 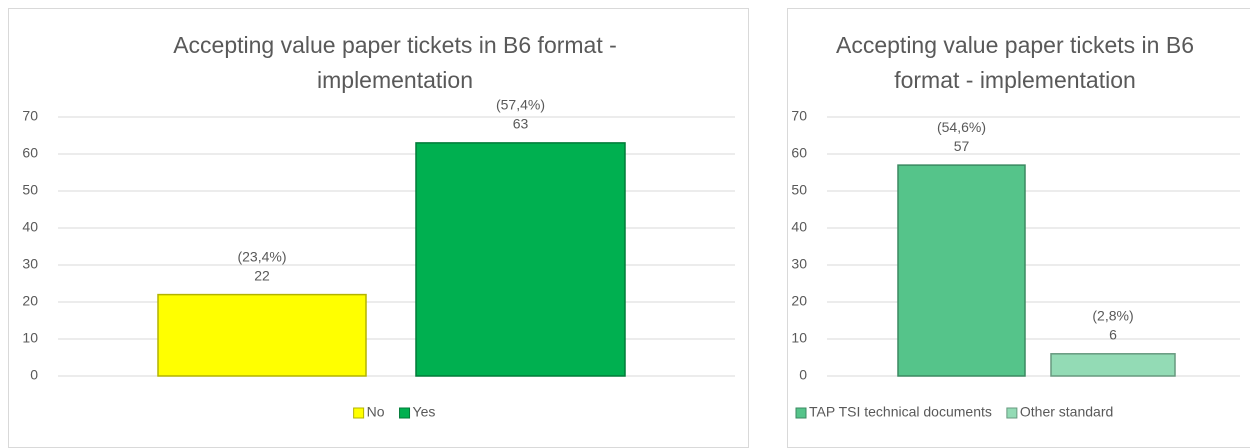 I want to click on legend-label: TAP TSI technical documents, so click(x=900, y=412).